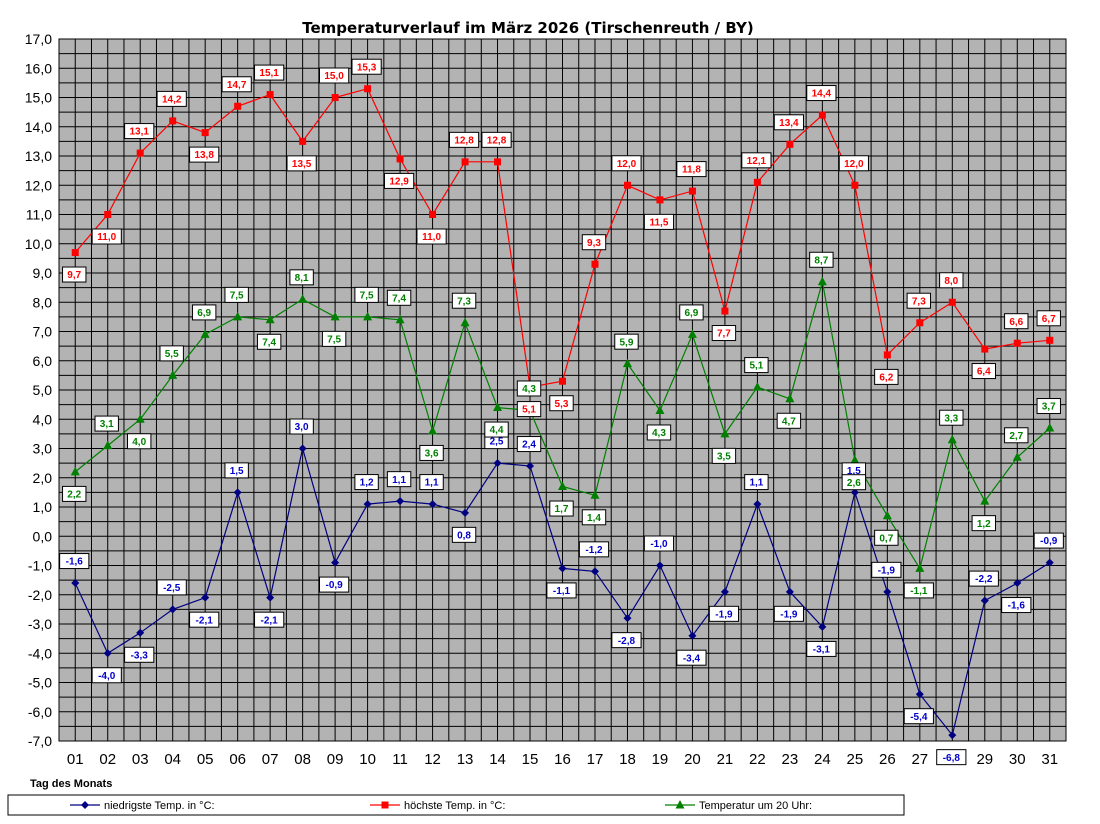  Describe the element at coordinates (755, 806) in the screenshot. I see `legend-label: Temperatur um 20 Uhr:` at that location.